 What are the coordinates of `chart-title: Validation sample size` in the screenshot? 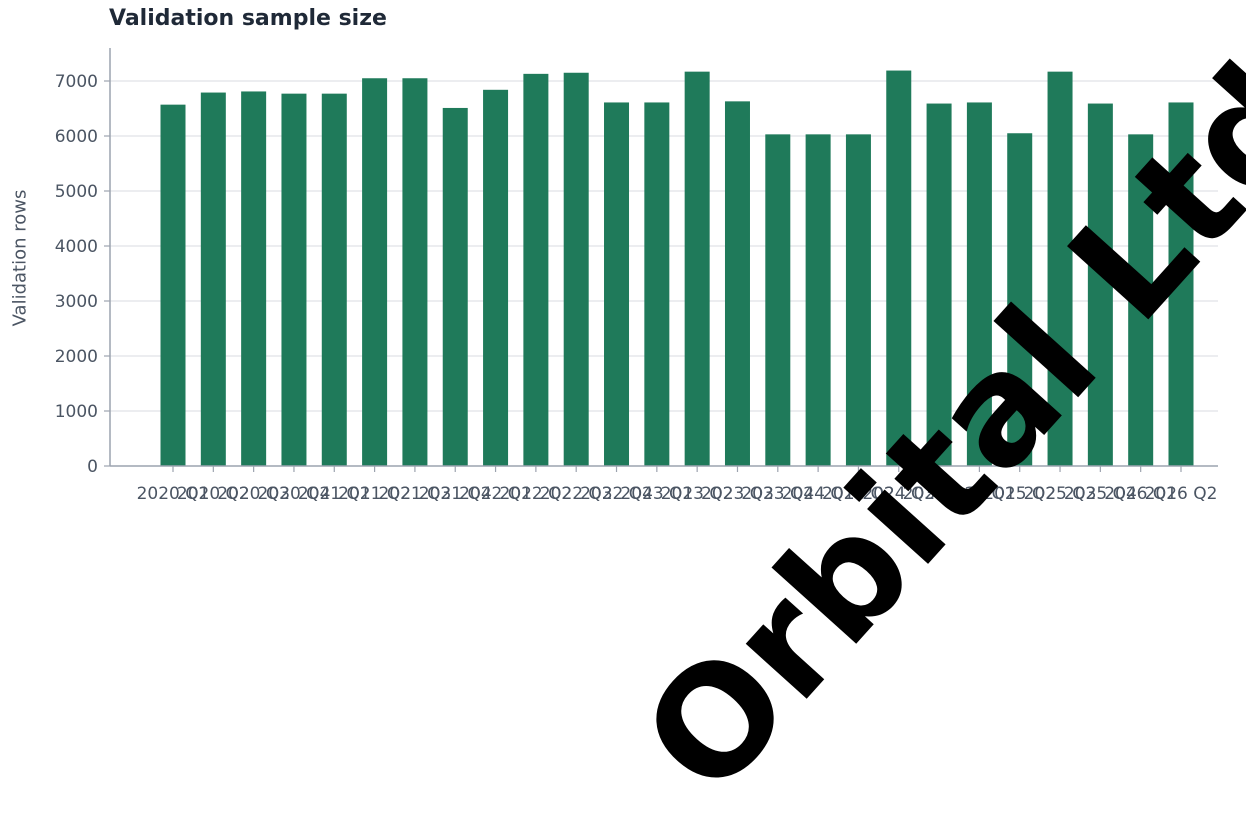 It's located at (248, 18).